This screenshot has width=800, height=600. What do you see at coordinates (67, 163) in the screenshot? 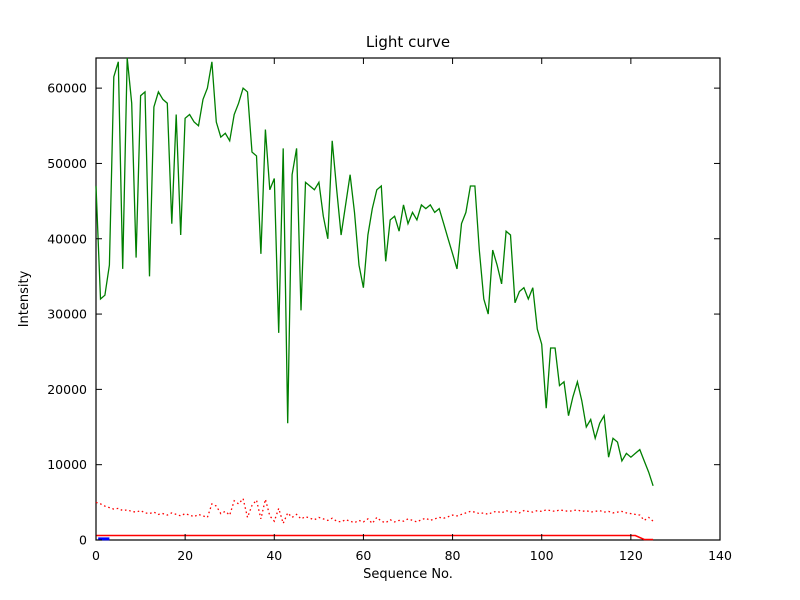
I see `y-tick-label: 50000` at bounding box center [67, 163].